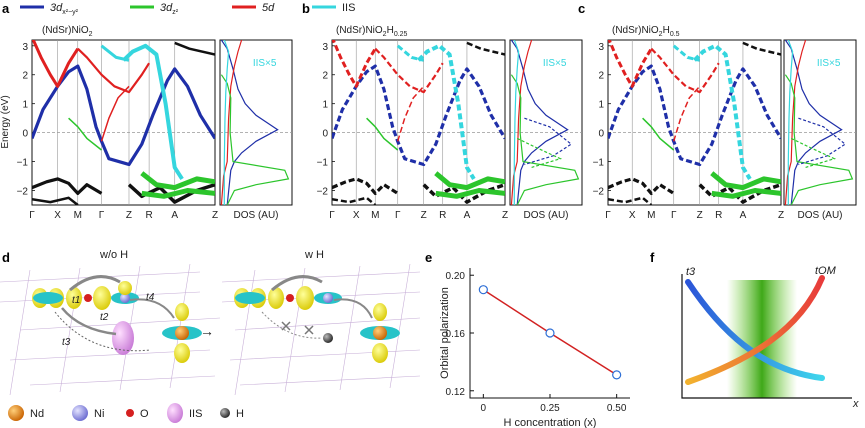 Image resolution: width=865 pixels, height=428 pixels. What do you see at coordinates (328, 338) in the screenshot?
I see `h-atom` at bounding box center [328, 338].